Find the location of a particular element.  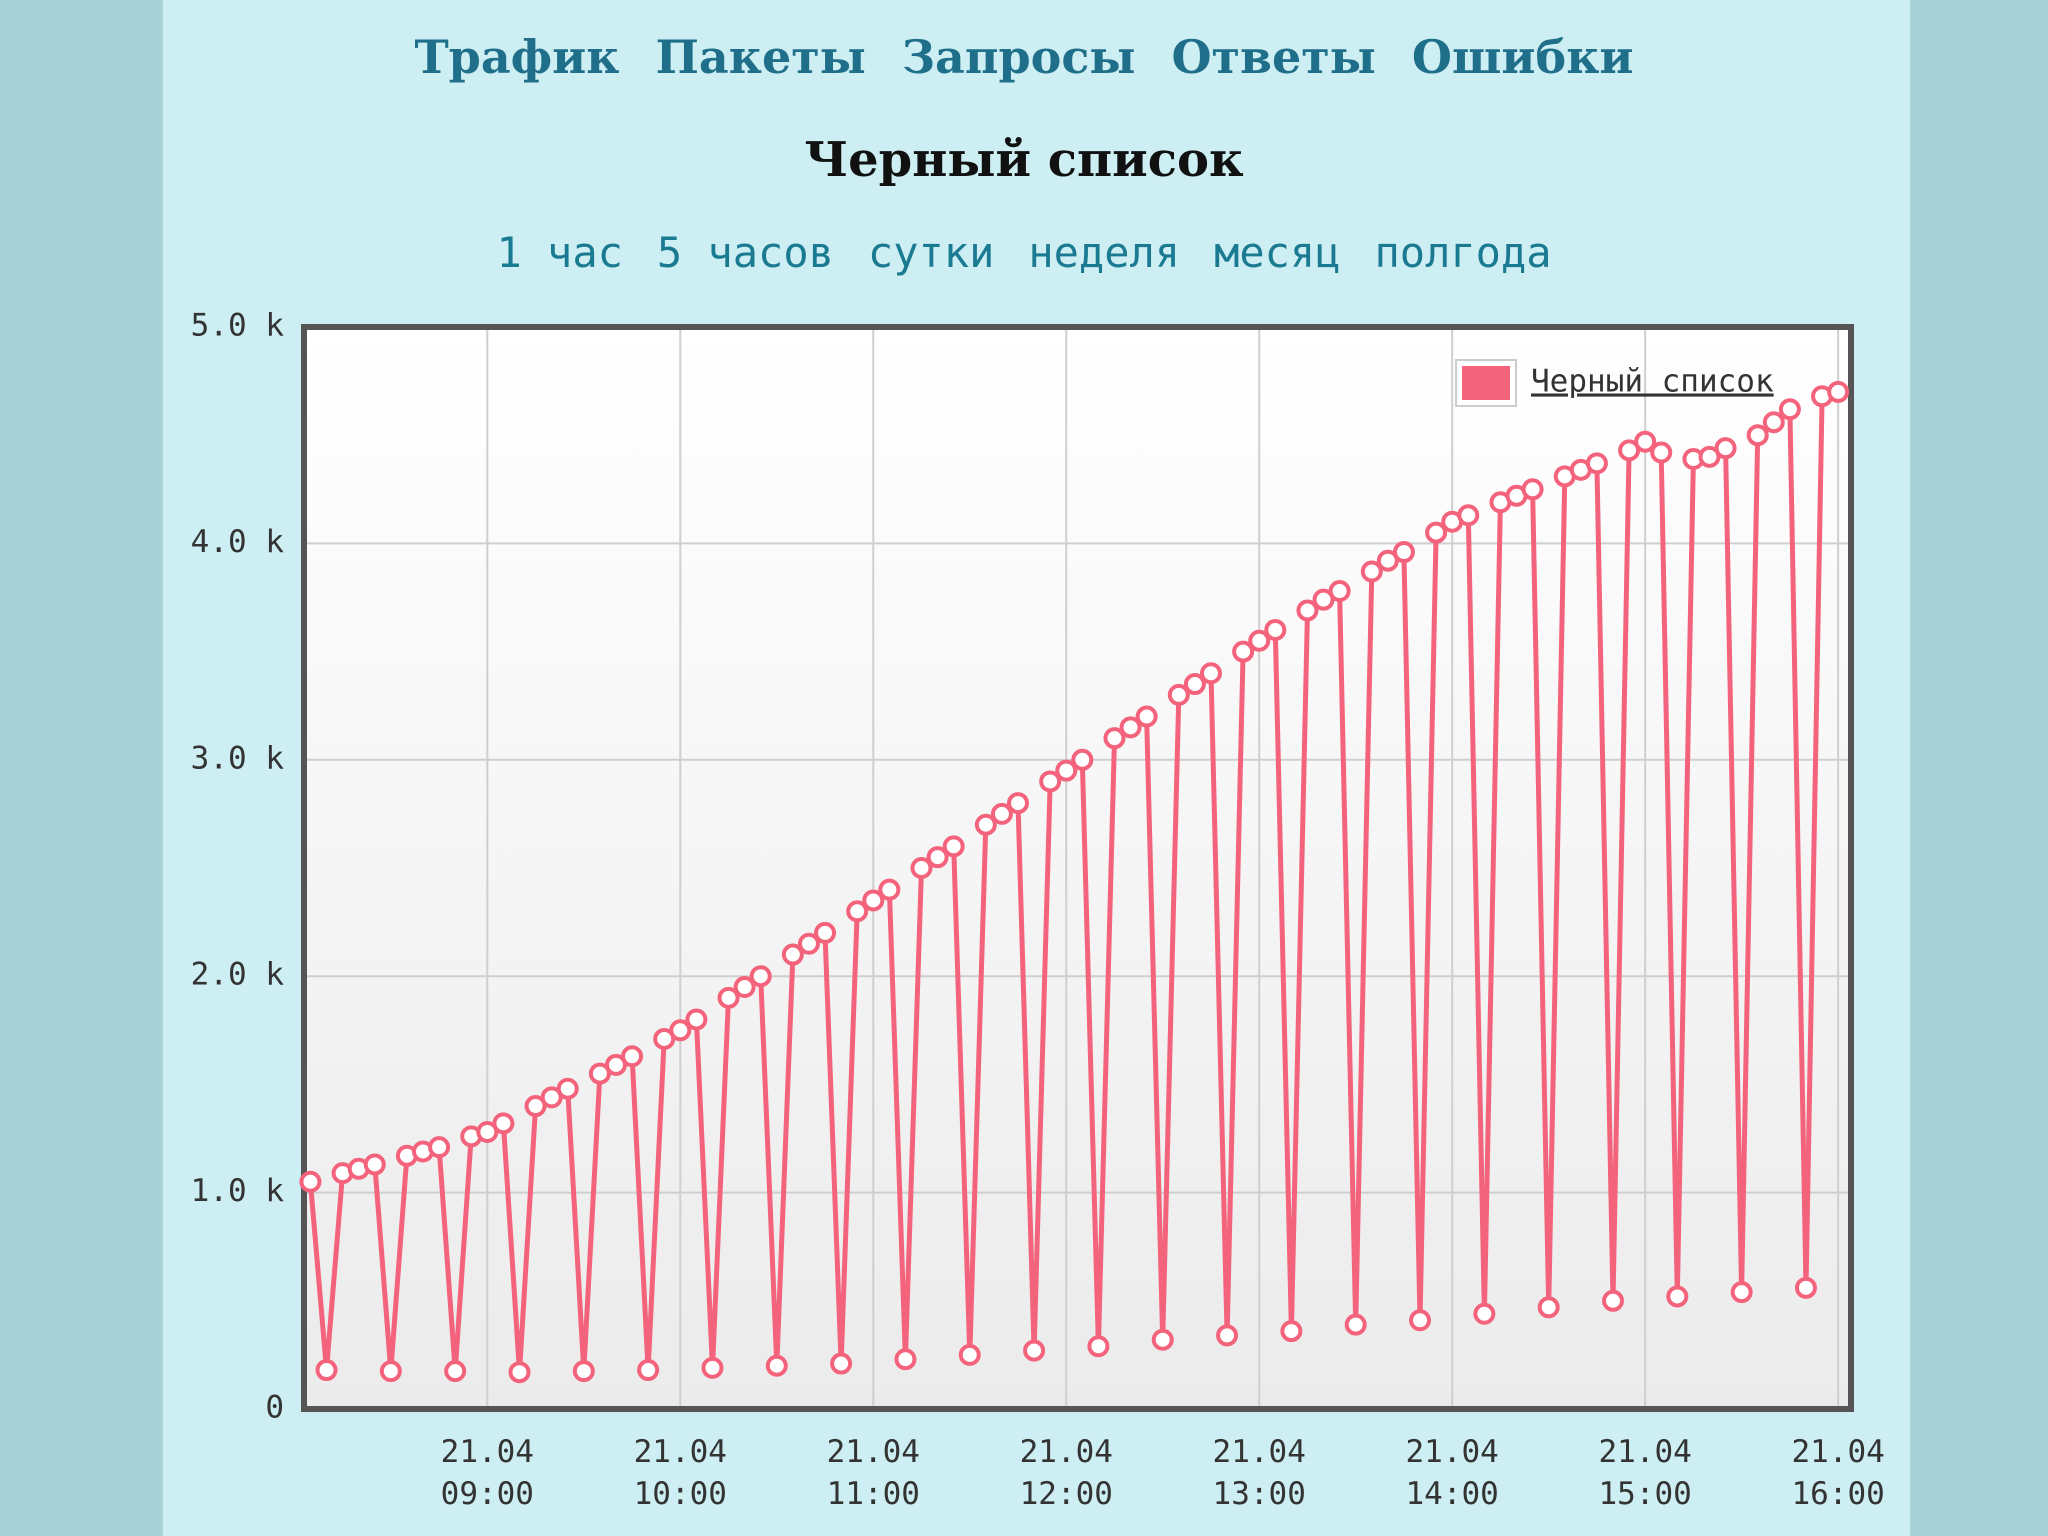

period-link: полгода is located at coordinates (1463, 252).